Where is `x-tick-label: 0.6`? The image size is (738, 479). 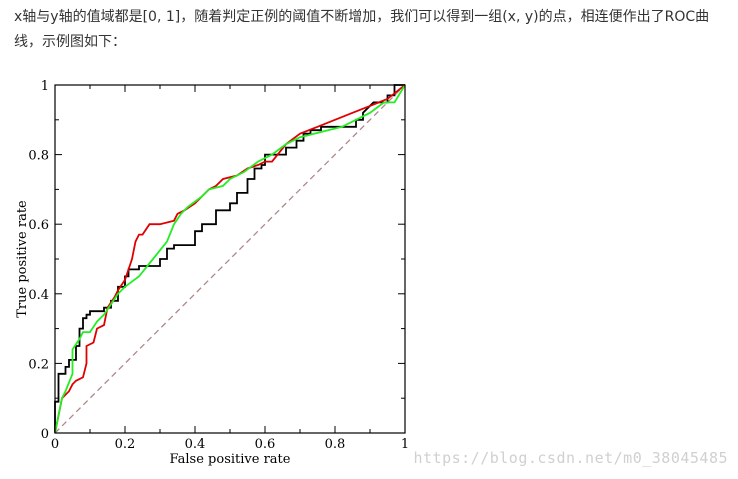
x-tick-label: 0.6 is located at coordinates (265, 444).